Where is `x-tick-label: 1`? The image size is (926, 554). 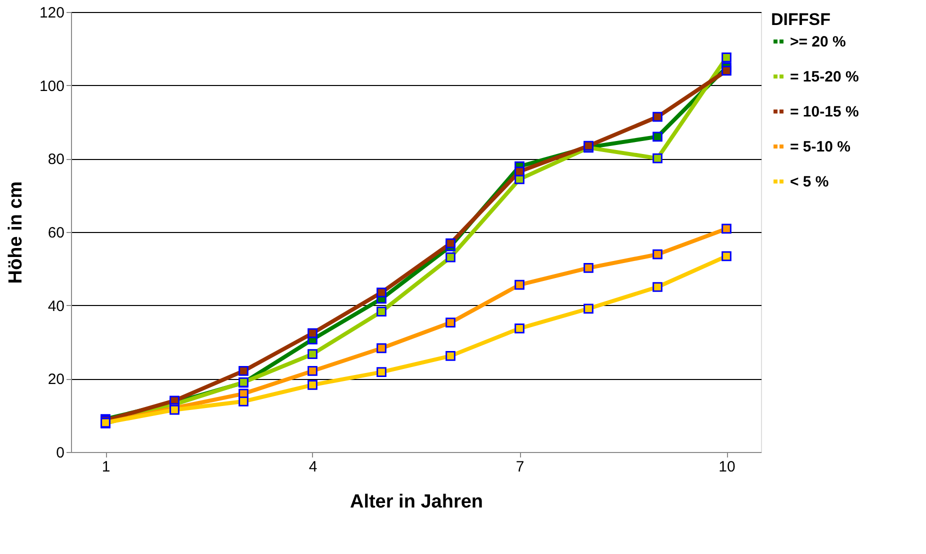 x-tick-label: 1 is located at coordinates (106, 467).